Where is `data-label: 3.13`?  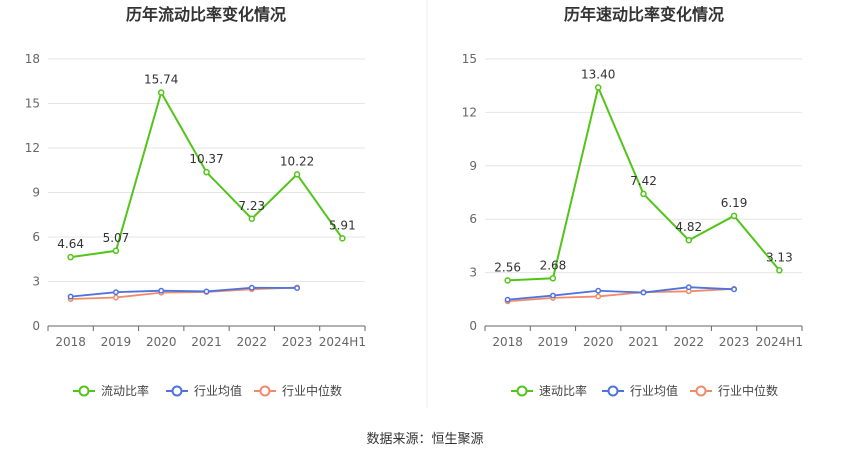 data-label: 3.13 is located at coordinates (779, 257).